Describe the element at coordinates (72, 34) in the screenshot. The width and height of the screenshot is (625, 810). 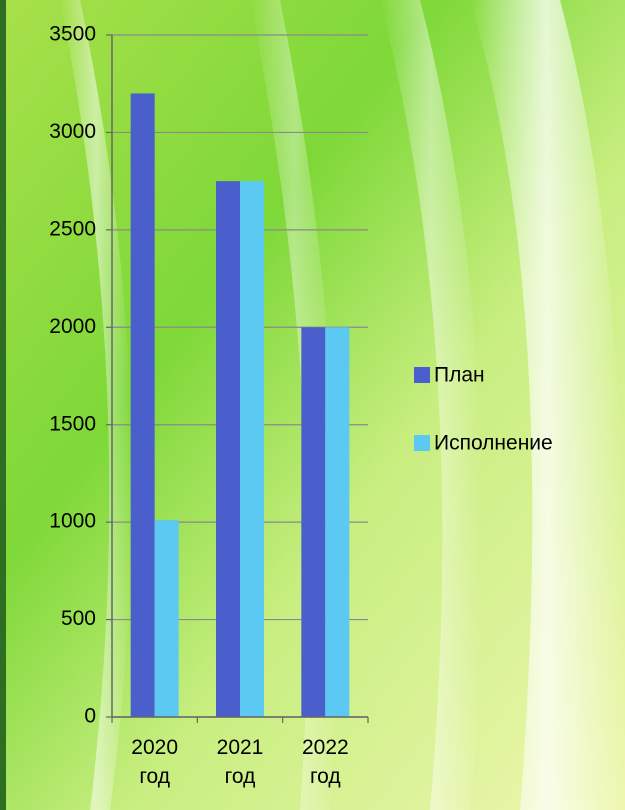
I see `y-tick-label: 3500` at that location.